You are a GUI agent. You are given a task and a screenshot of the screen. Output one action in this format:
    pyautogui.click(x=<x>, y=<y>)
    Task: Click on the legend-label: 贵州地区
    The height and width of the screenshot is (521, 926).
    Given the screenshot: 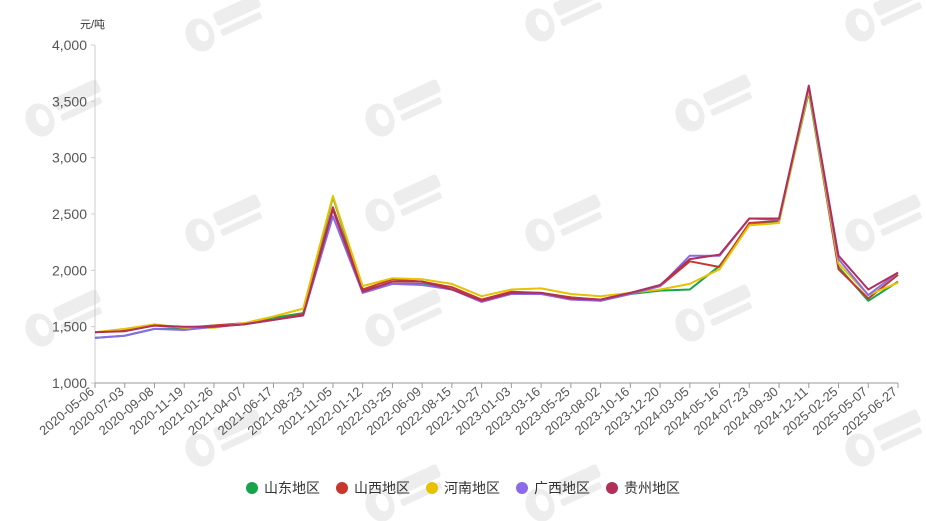 What is the action you would take?
    pyautogui.click(x=652, y=488)
    